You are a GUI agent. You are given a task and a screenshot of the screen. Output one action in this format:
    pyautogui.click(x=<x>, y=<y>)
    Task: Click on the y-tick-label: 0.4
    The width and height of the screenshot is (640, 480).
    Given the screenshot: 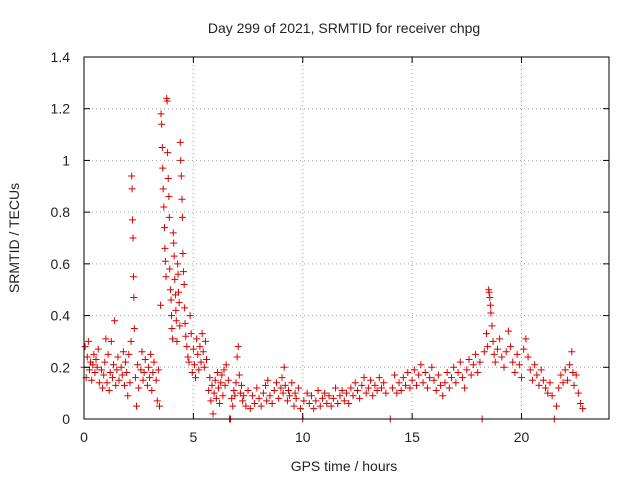 What is the action you would take?
    pyautogui.click(x=61, y=316)
    